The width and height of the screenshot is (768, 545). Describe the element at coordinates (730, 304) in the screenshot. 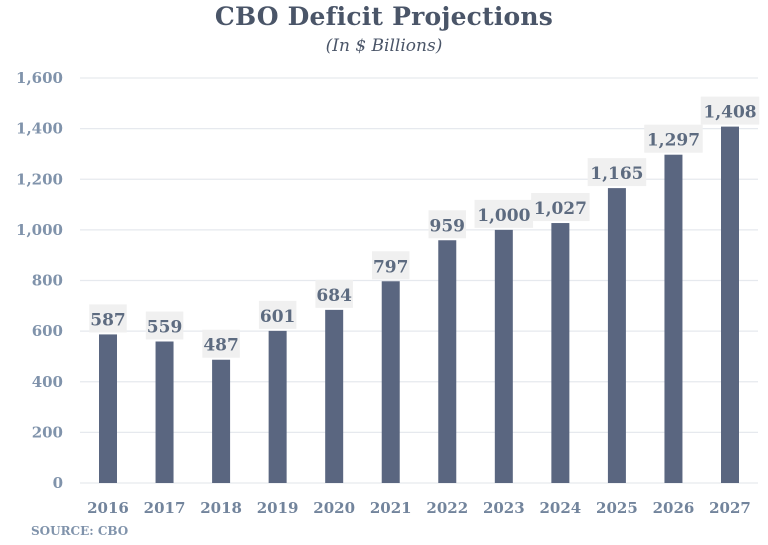

I see `bar-2027` at that location.